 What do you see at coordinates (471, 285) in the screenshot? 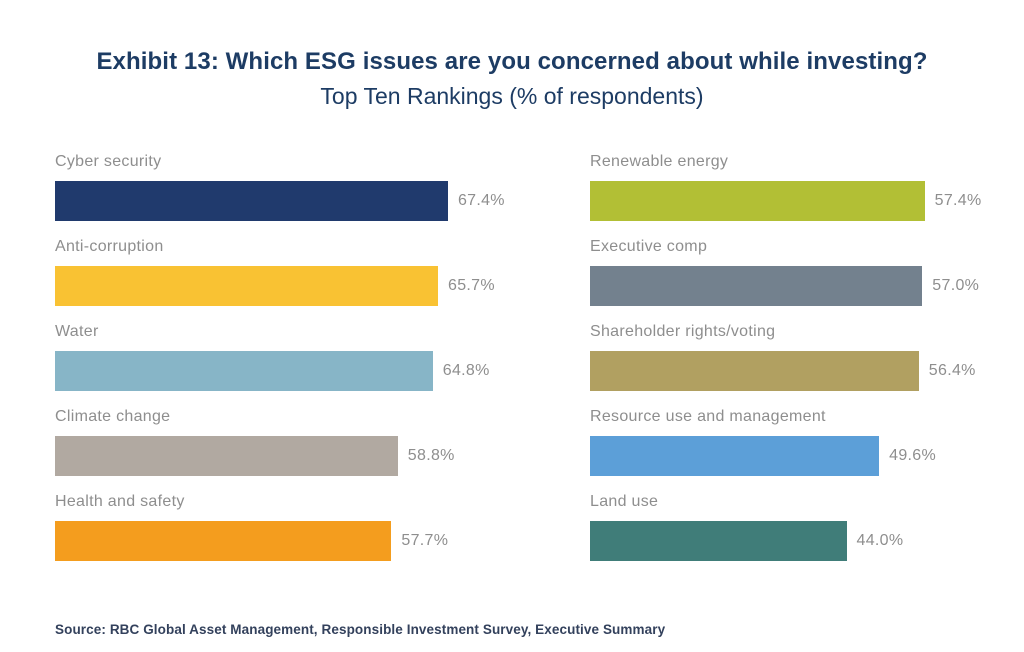
I see `bar-value: 65.7%` at bounding box center [471, 285].